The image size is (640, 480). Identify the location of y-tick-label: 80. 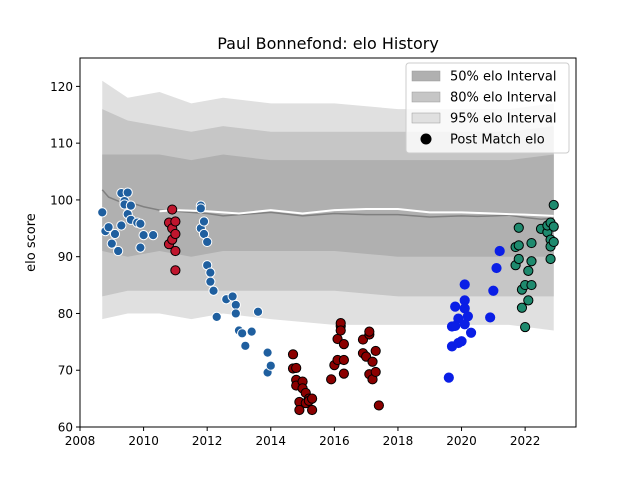
(65, 314).